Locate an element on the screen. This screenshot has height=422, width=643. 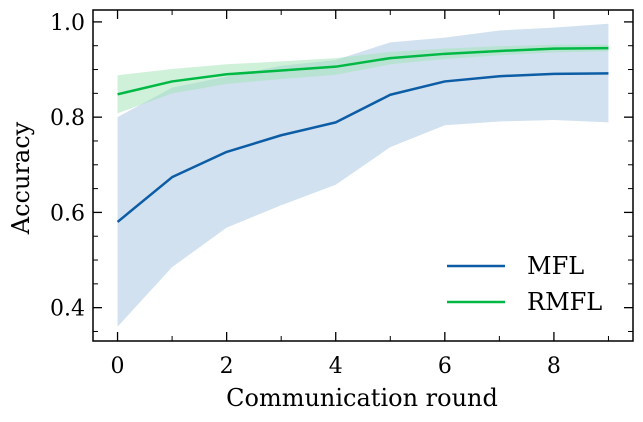
y-tick-label: 0.6 is located at coordinates (67, 213).